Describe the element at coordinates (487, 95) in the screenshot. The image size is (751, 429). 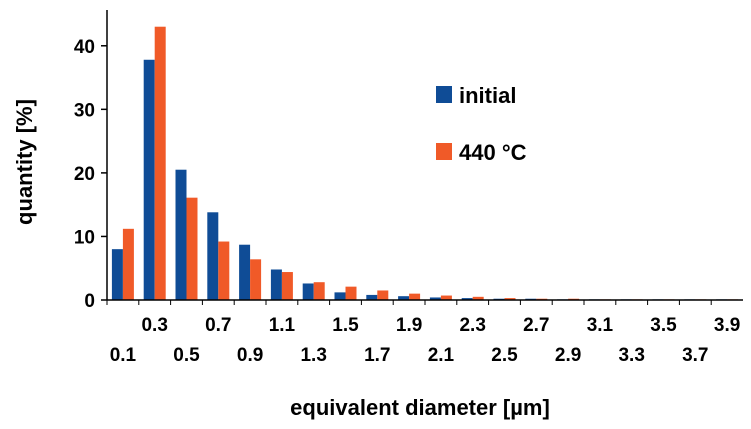
I see `legend-label-initial: initial` at that location.